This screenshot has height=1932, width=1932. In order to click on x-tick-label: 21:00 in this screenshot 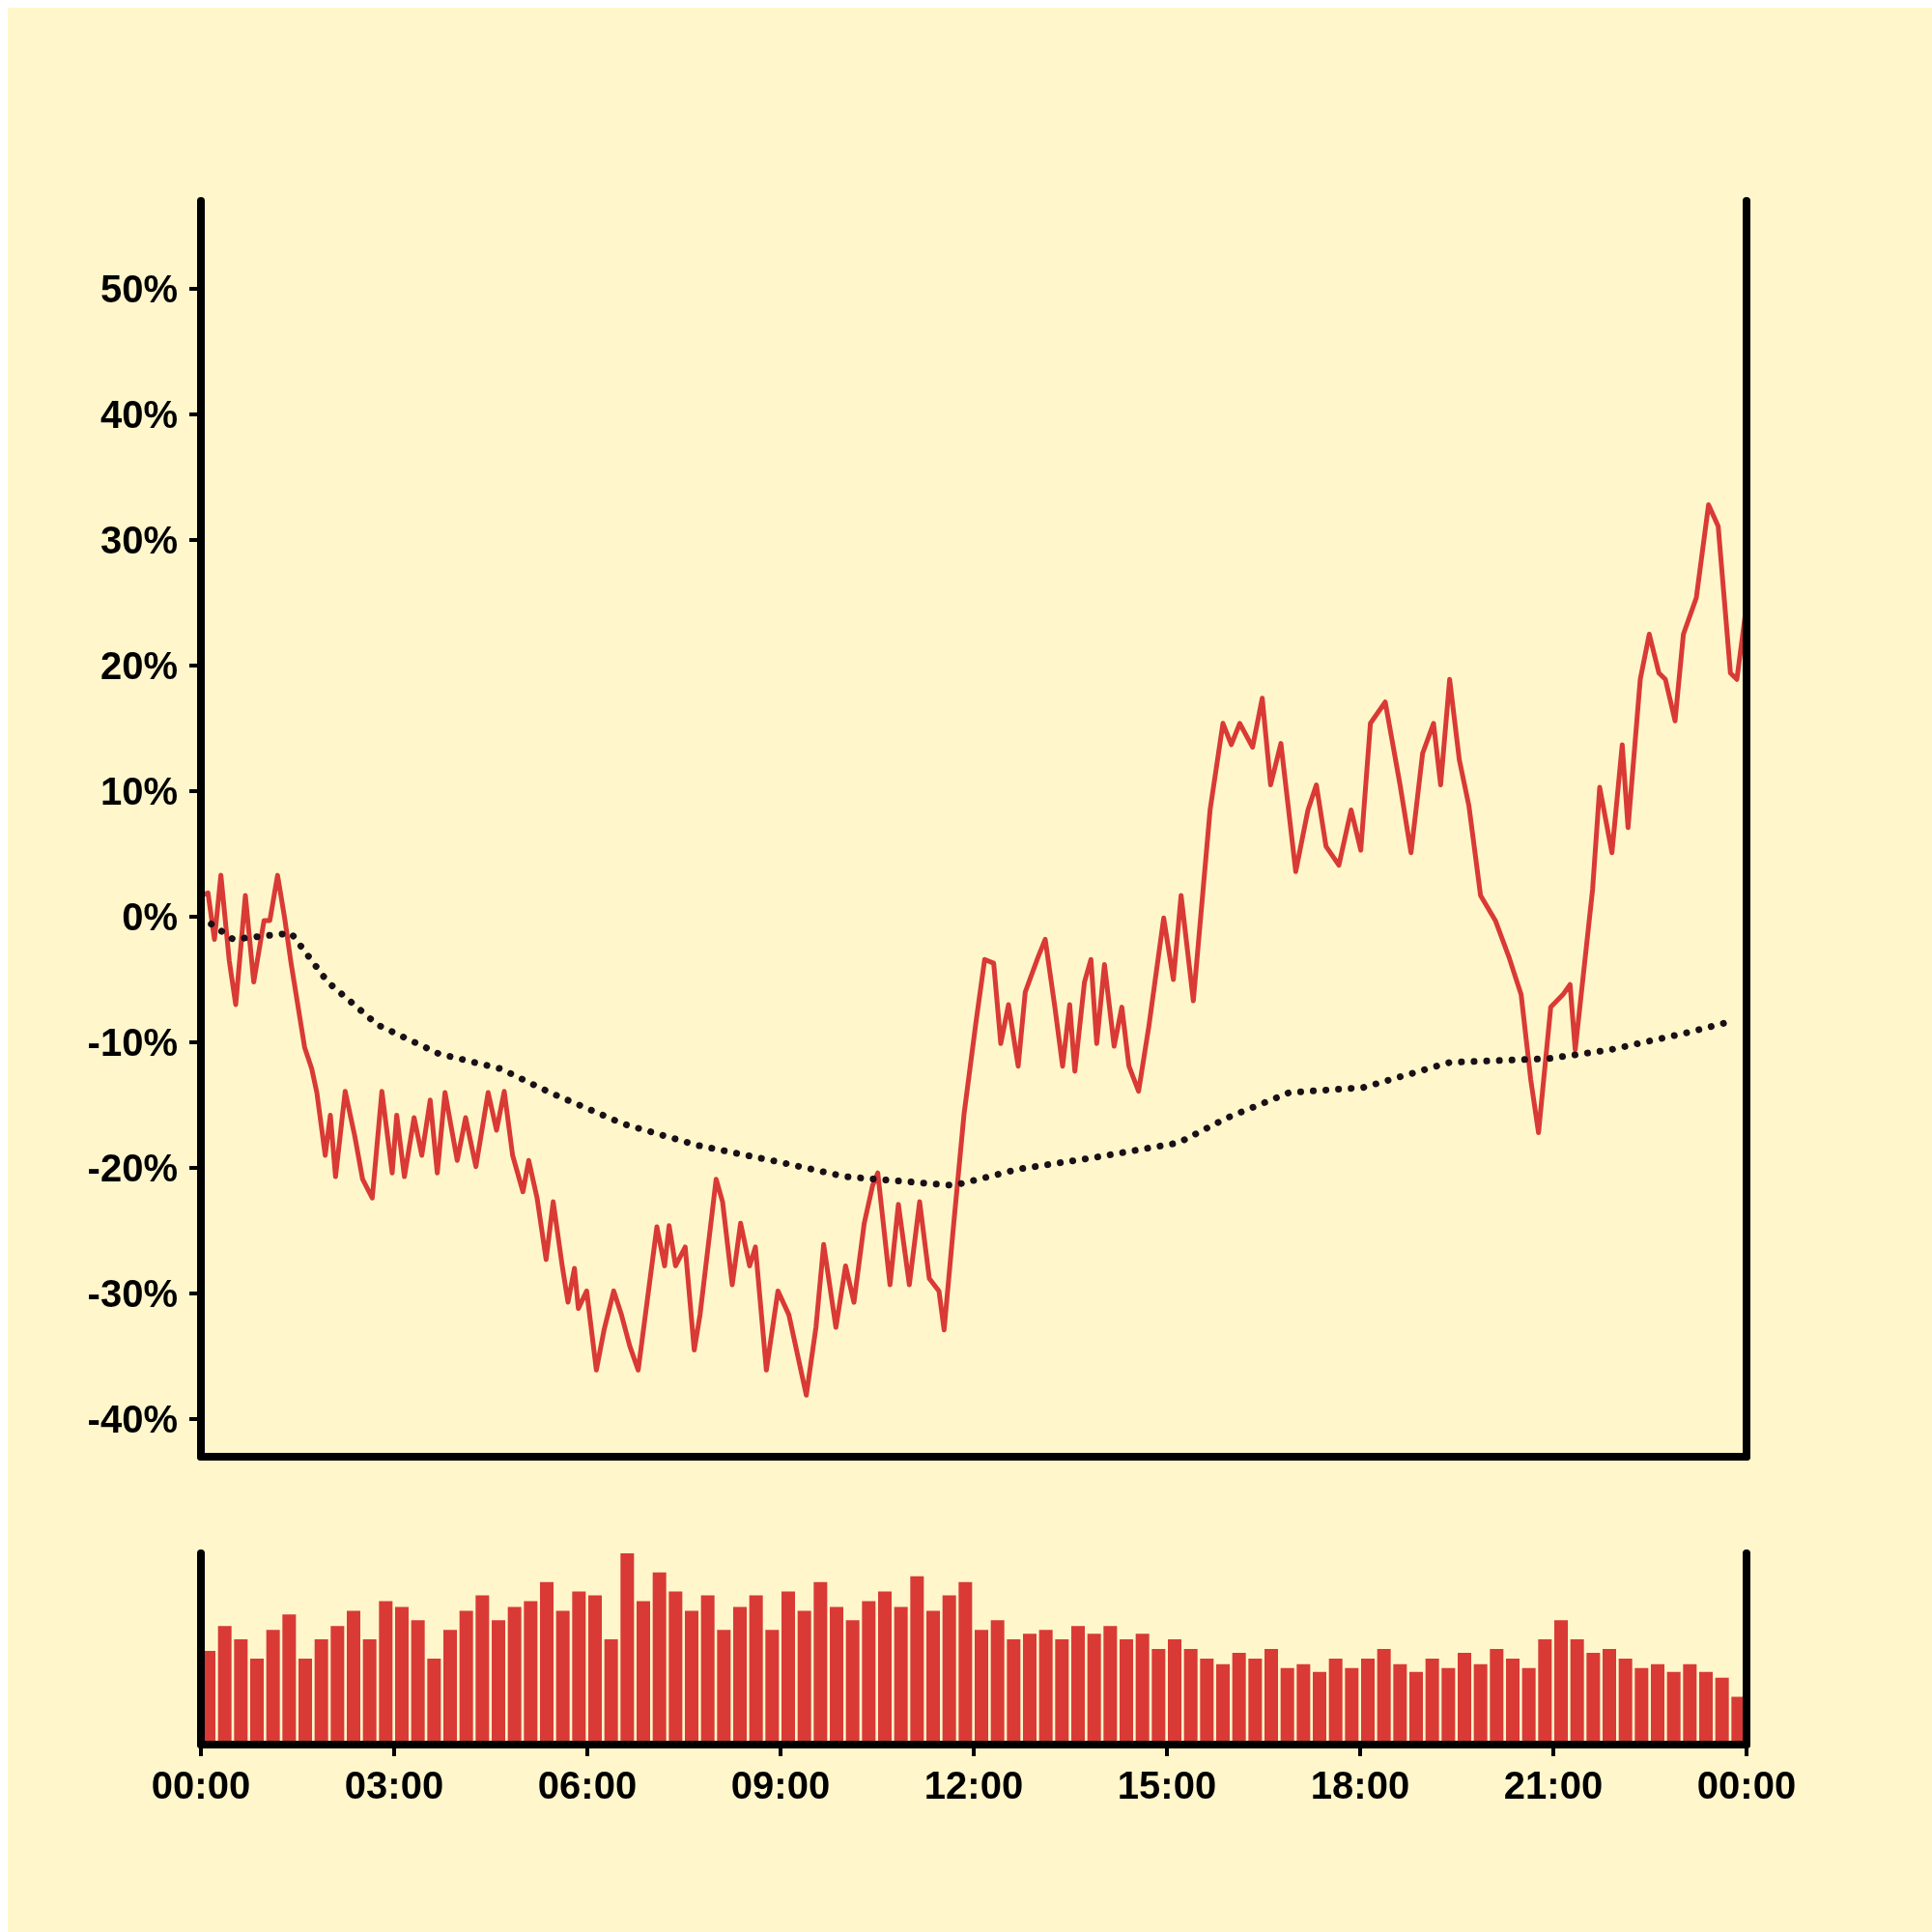, I will do `click(1553, 1785)`.